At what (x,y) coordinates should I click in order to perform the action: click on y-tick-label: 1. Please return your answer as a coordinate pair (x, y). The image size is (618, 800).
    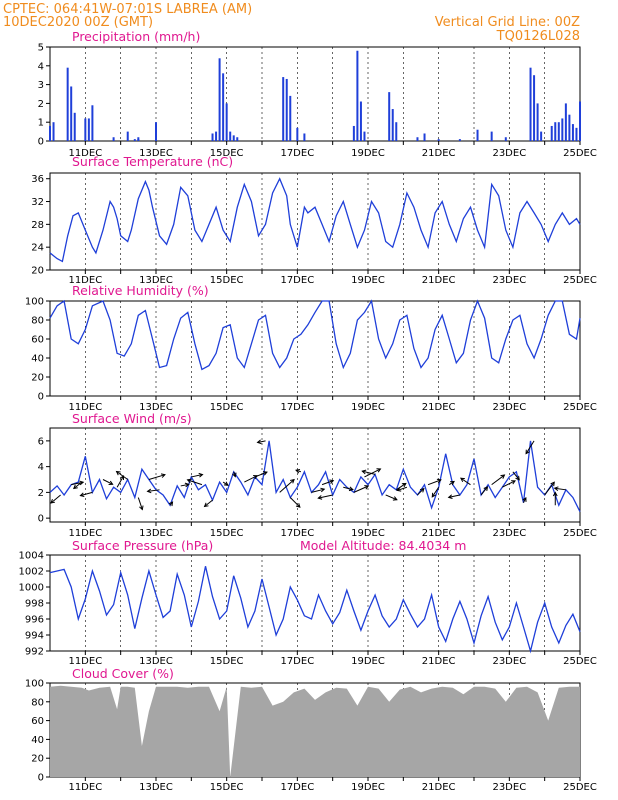
    Looking at the image, I should click on (41, 123).